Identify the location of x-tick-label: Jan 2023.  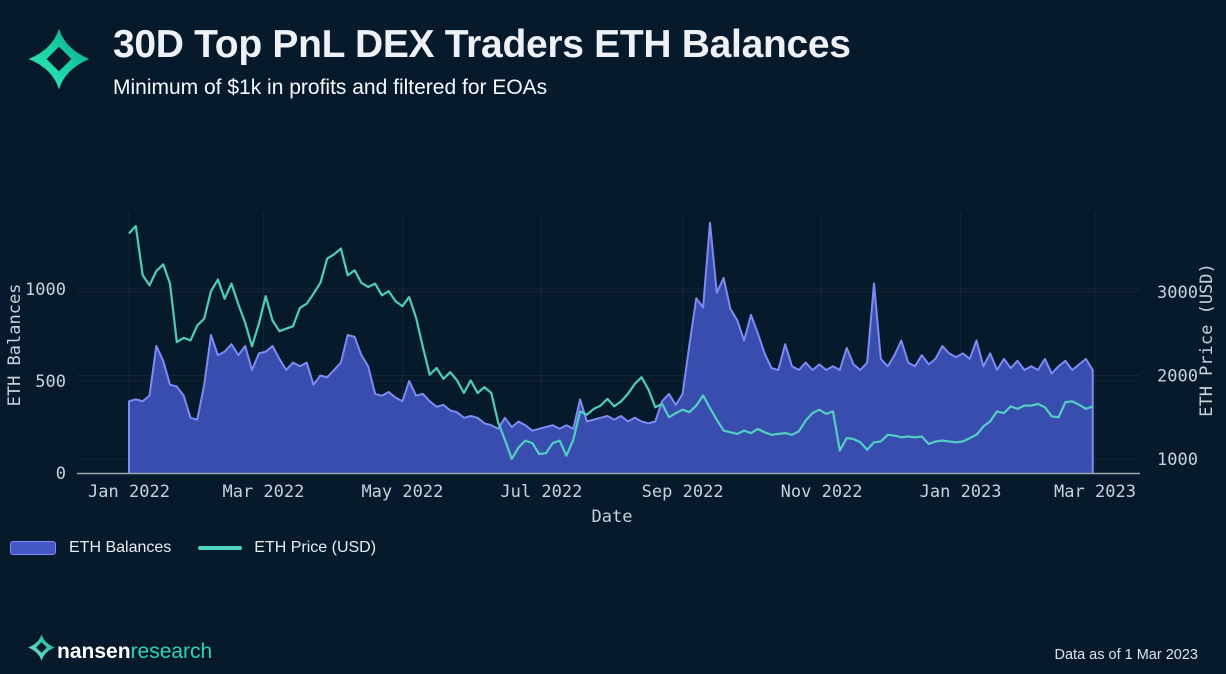
(961, 492).